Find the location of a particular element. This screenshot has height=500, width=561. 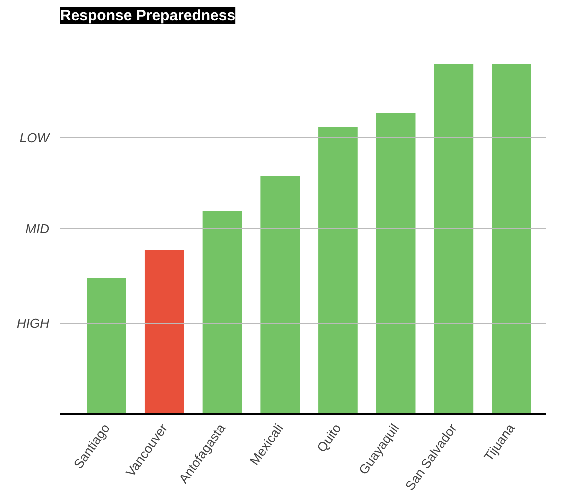

ref-line-label: HIGH is located at coordinates (33, 323).